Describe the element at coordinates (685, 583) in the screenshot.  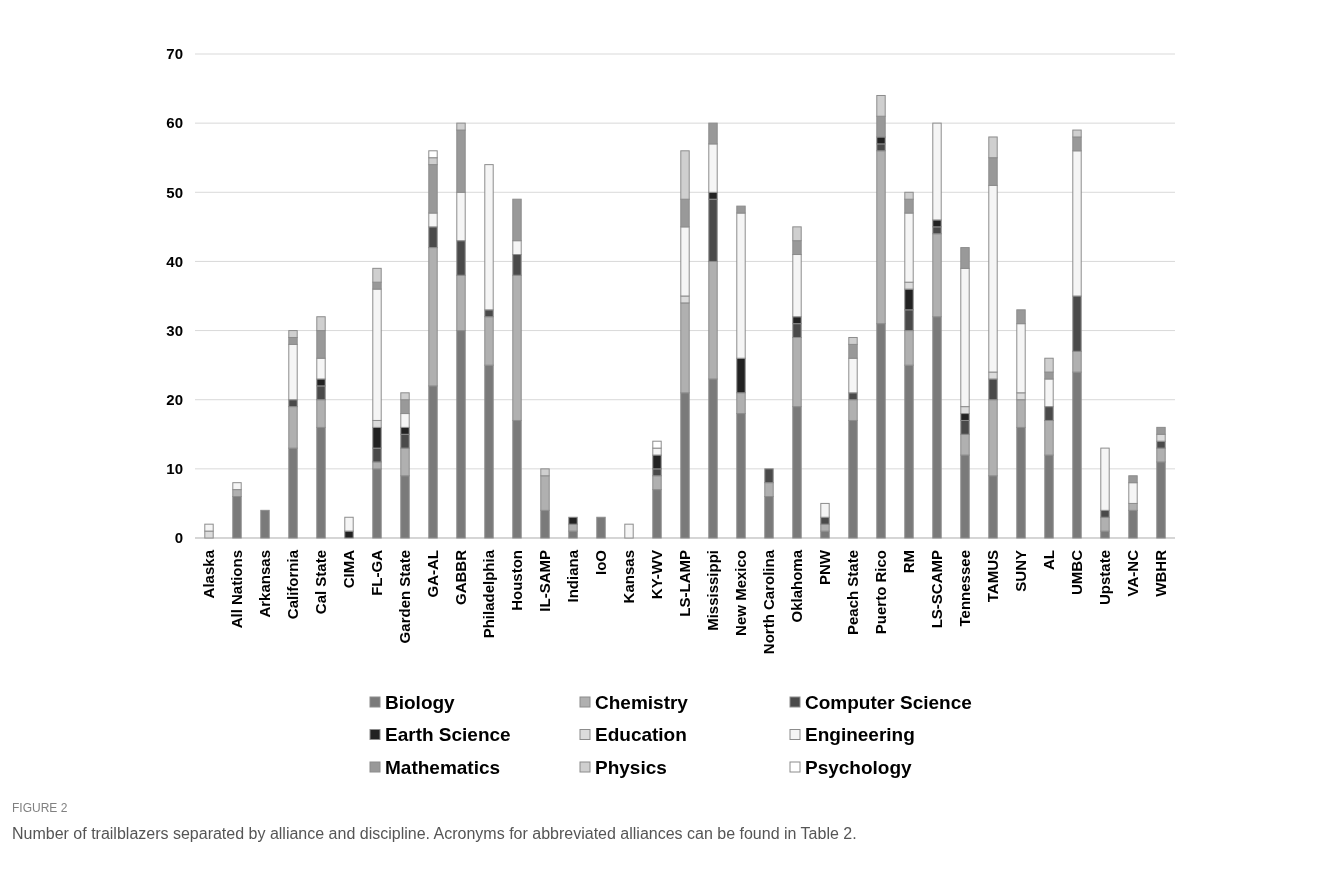
I see `x-tick-label: LS-LAMP` at that location.